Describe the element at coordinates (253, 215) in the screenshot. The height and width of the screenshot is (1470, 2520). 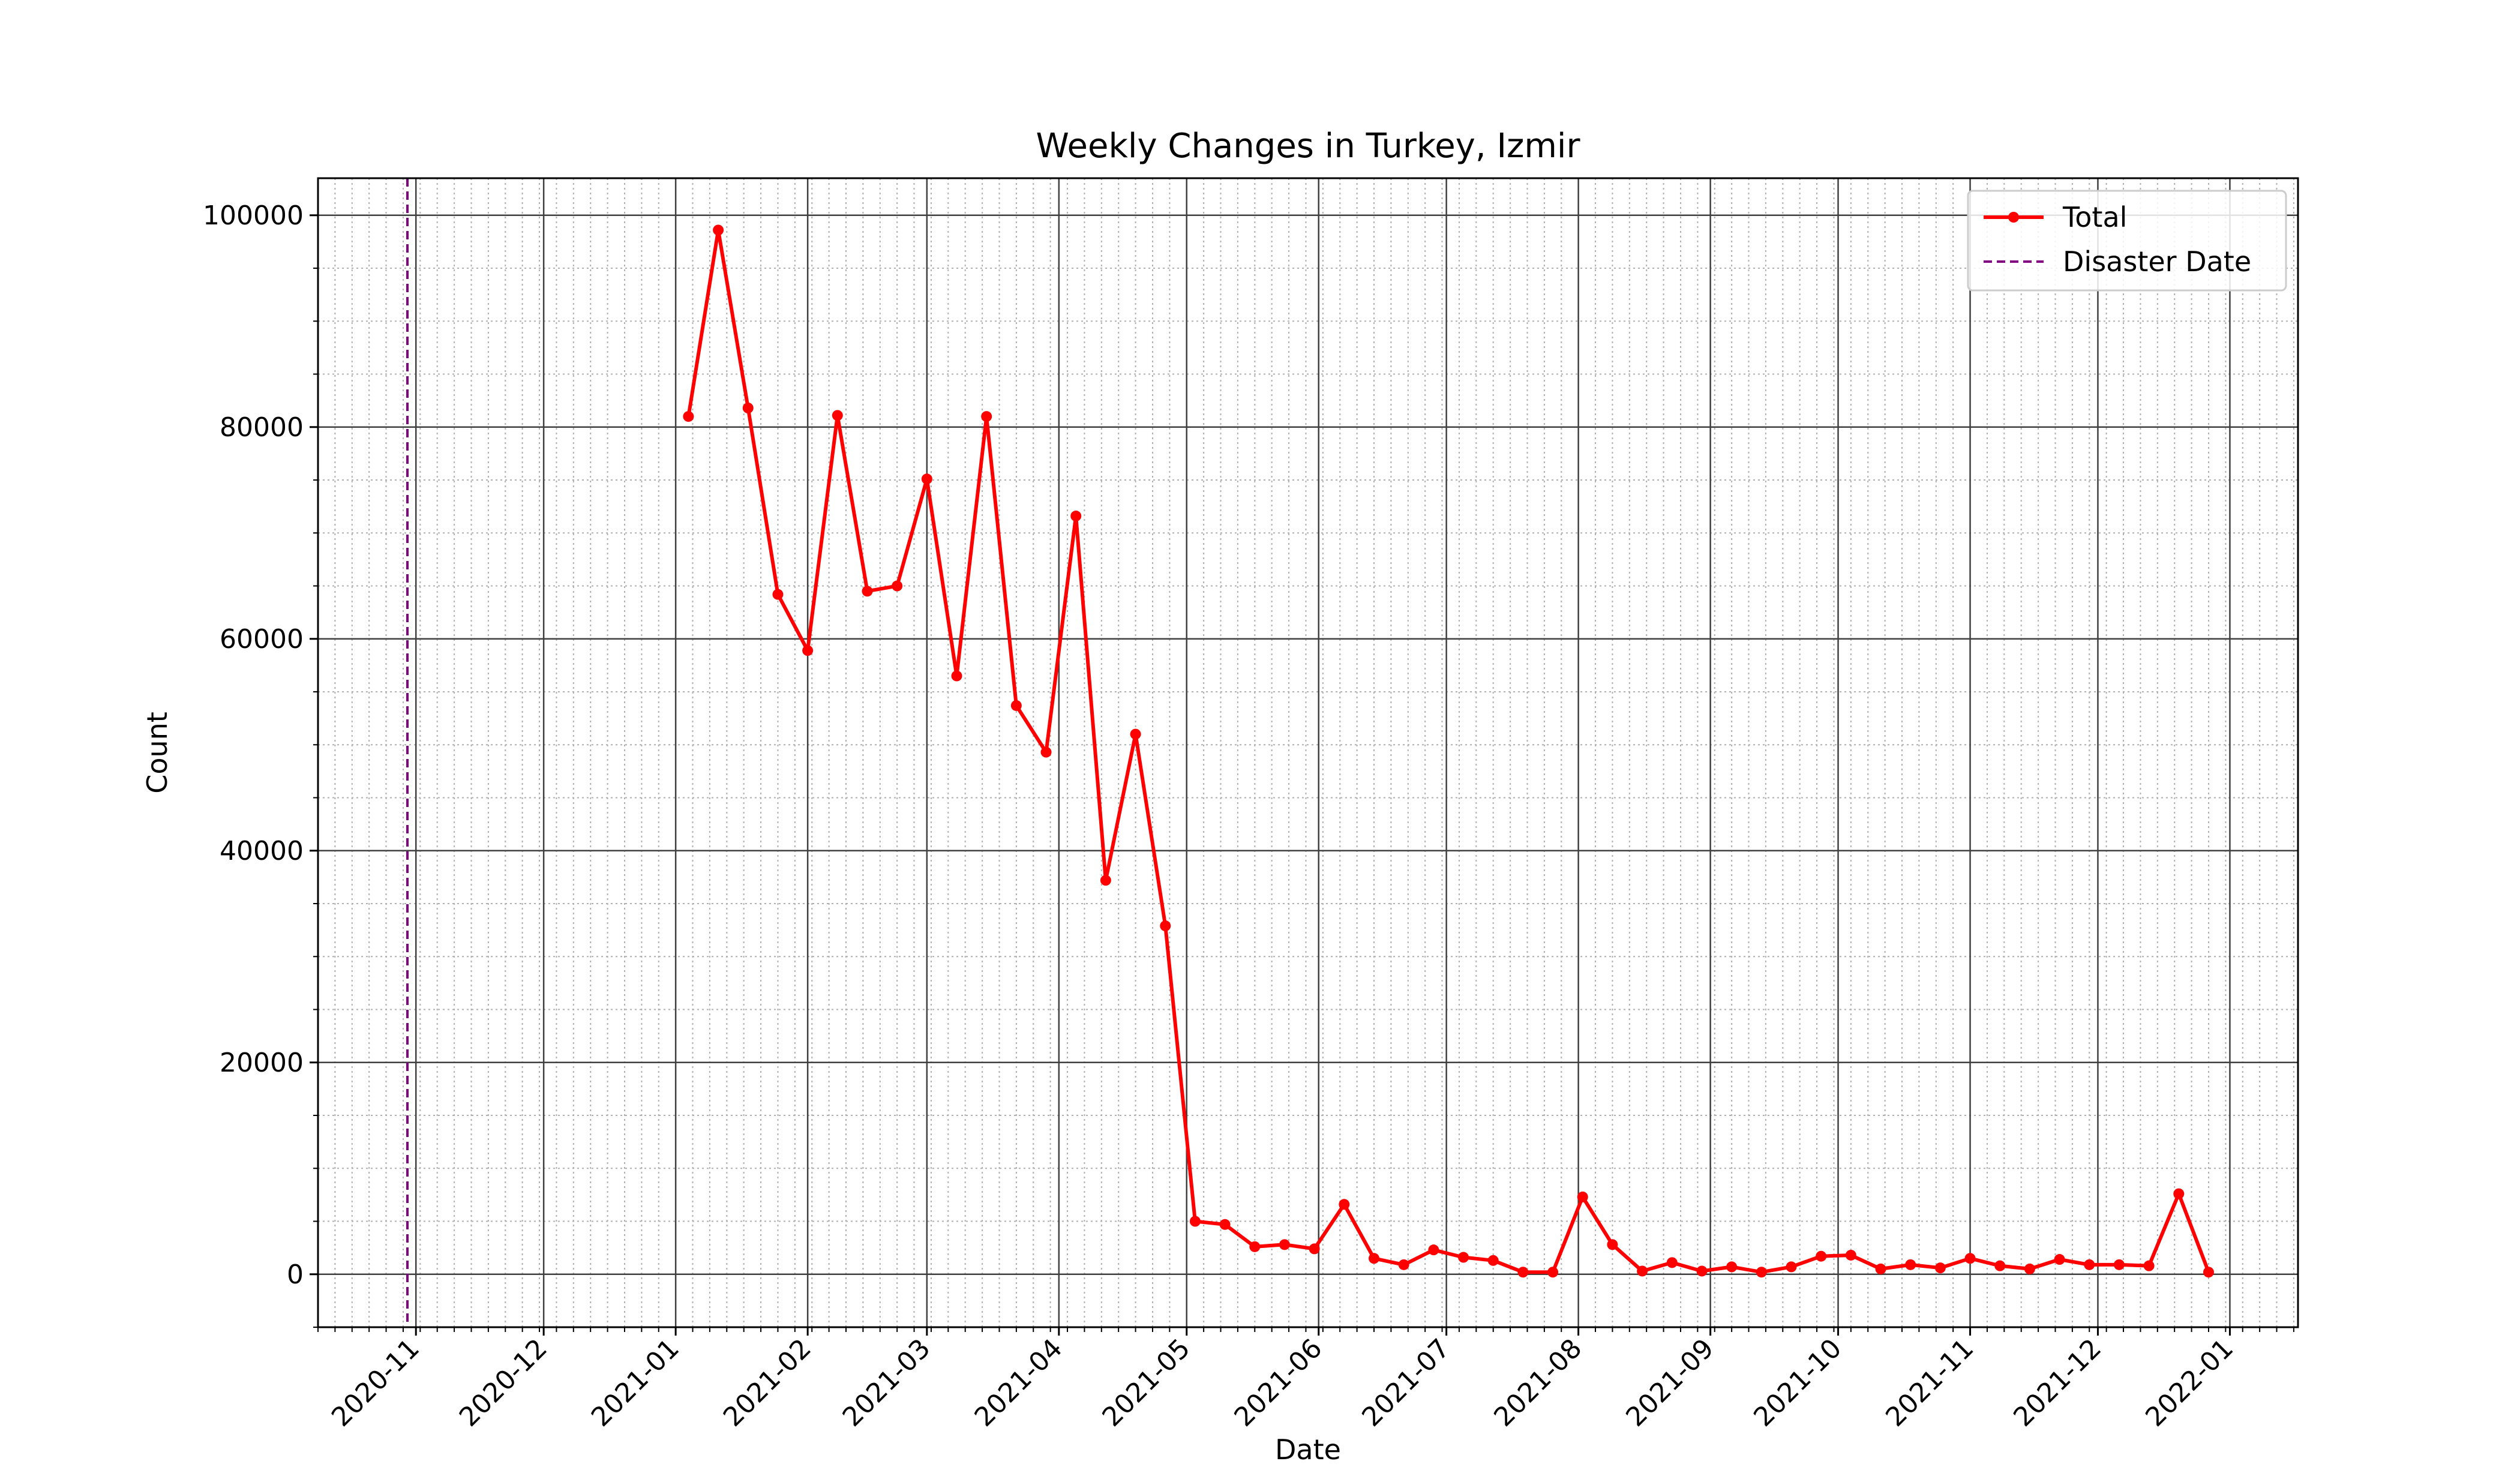
I see `y-tick-label: 100000` at that location.